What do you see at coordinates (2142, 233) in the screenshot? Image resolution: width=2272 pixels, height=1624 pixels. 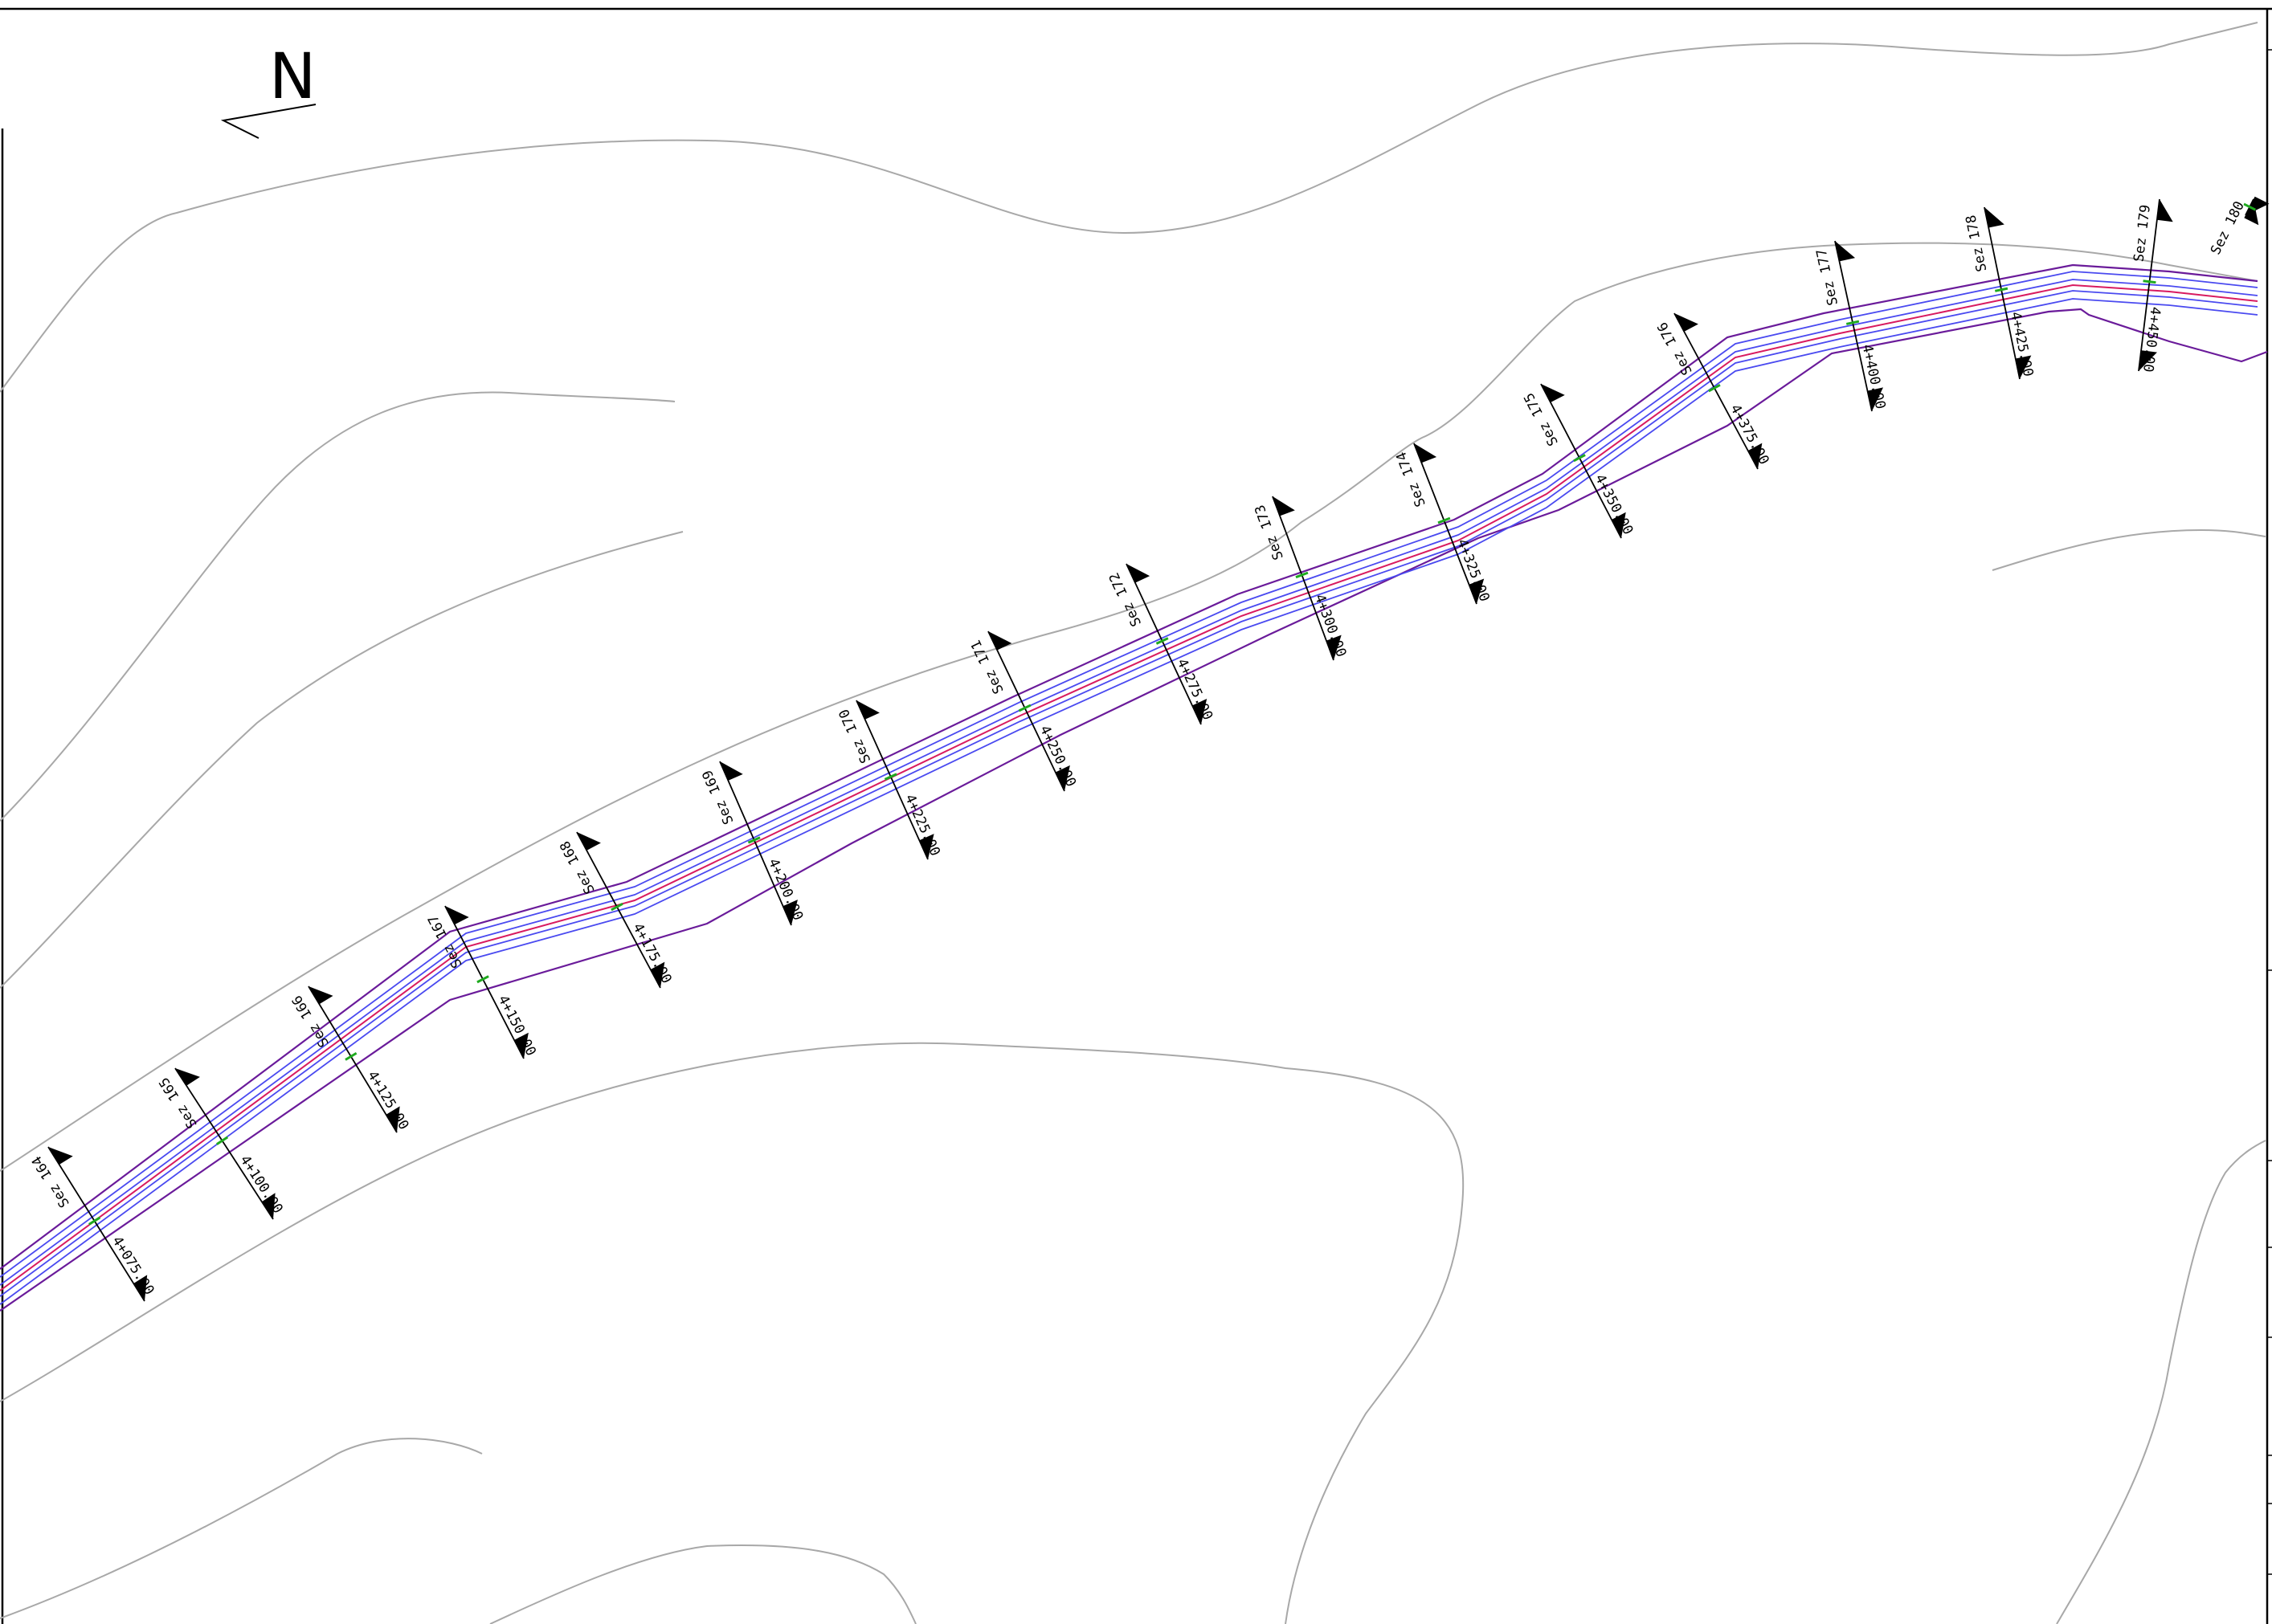 I see `section-name-label: Sez 179` at bounding box center [2142, 233].